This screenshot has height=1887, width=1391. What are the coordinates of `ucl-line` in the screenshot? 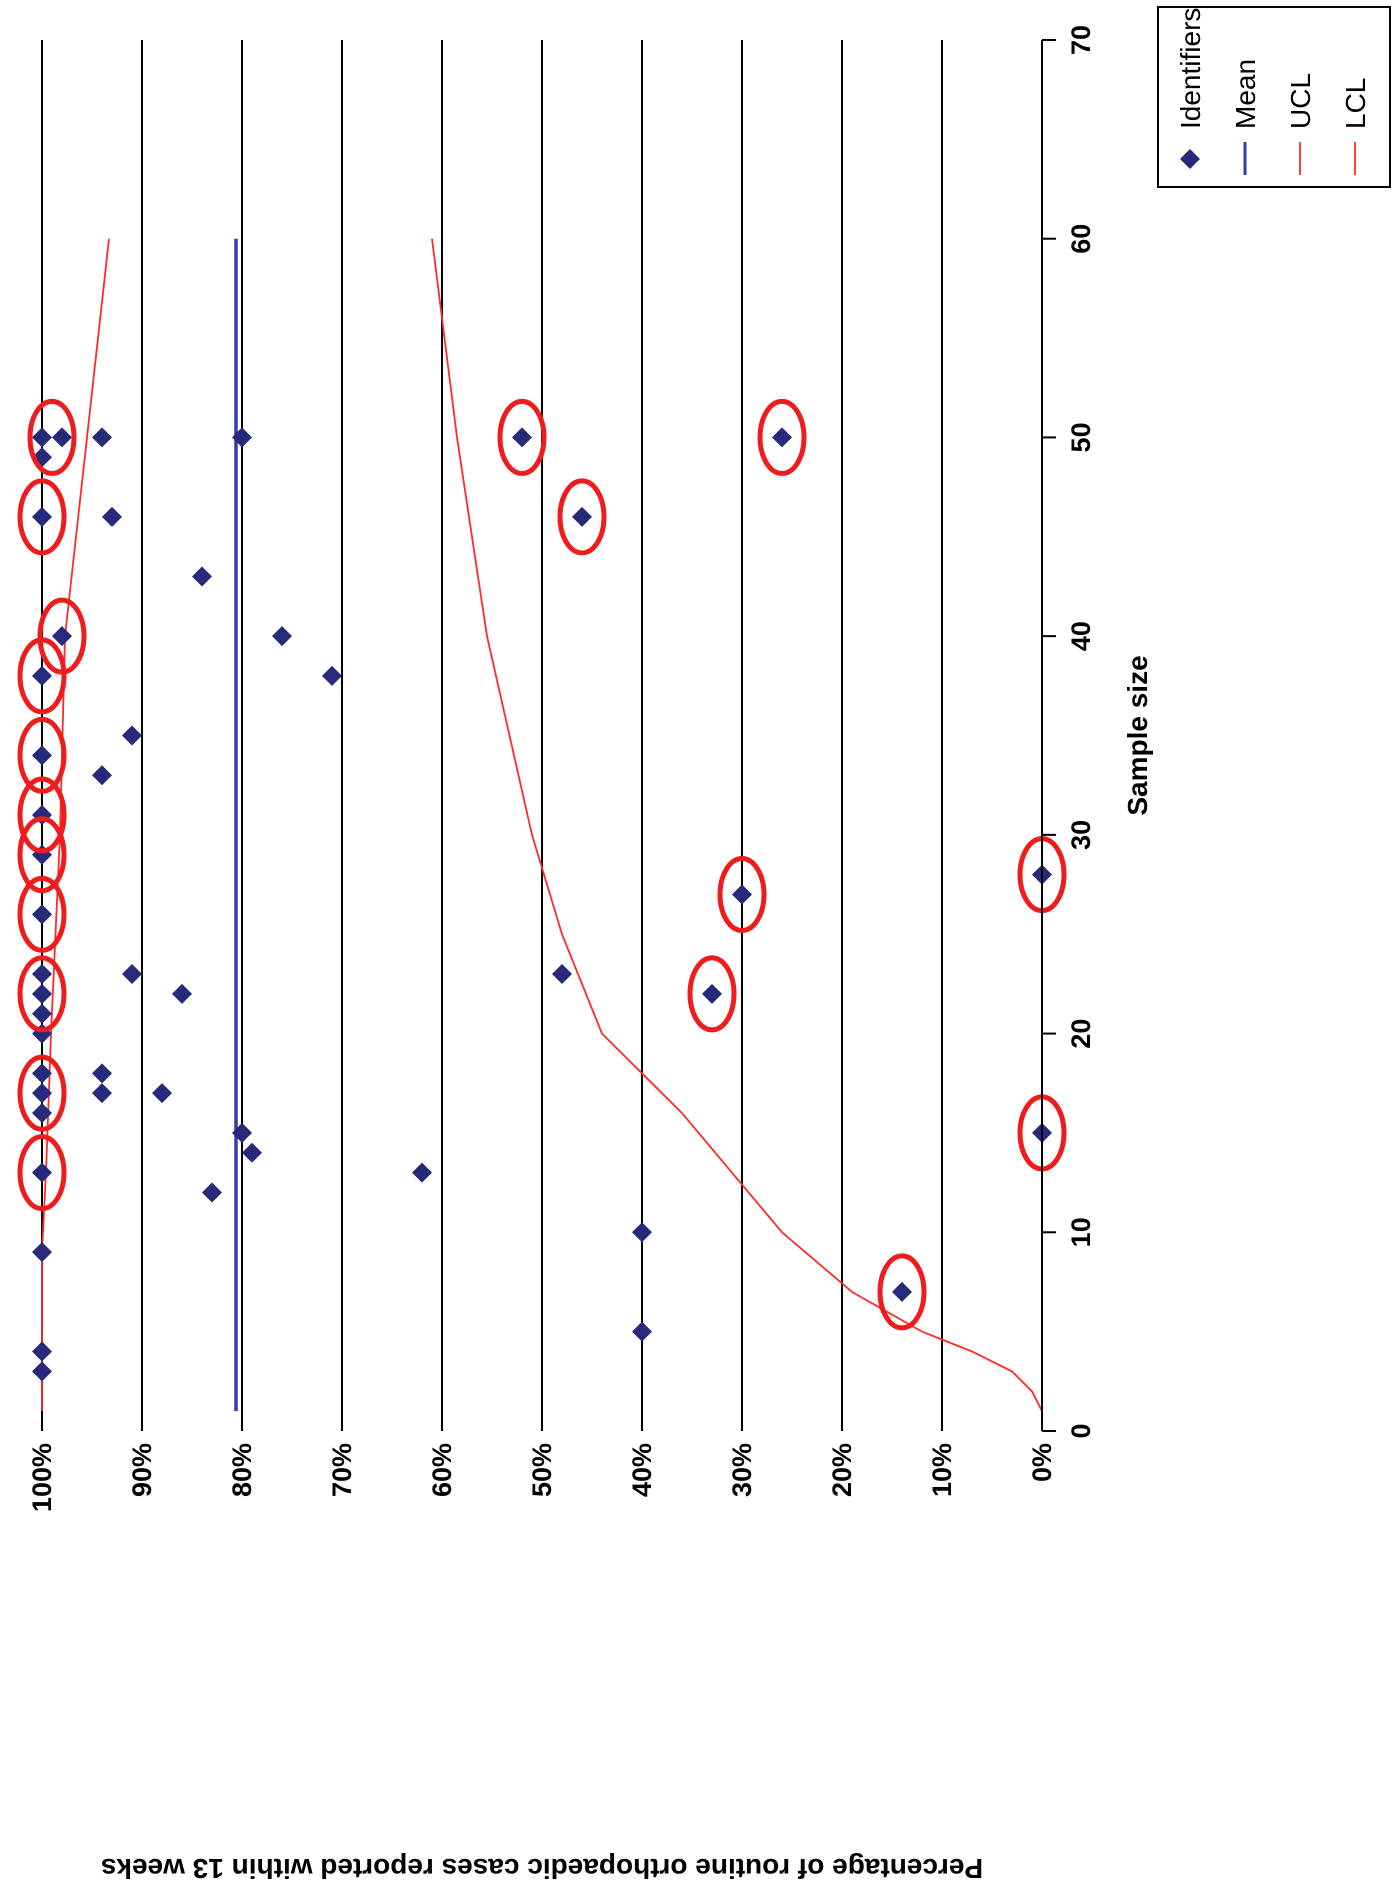 It's located at (75, 825).